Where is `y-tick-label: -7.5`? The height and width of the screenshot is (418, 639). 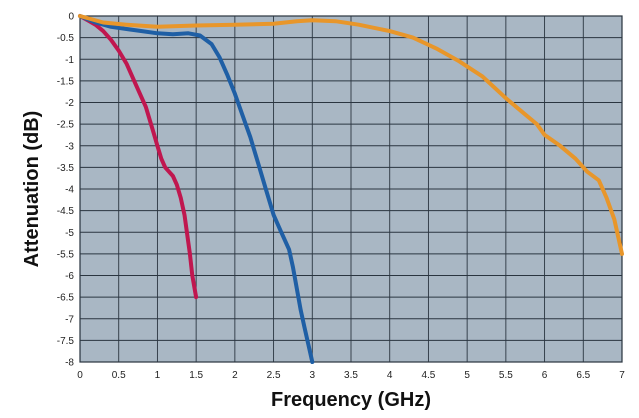
y-tick-label: -7.5 is located at coordinates (66, 341).